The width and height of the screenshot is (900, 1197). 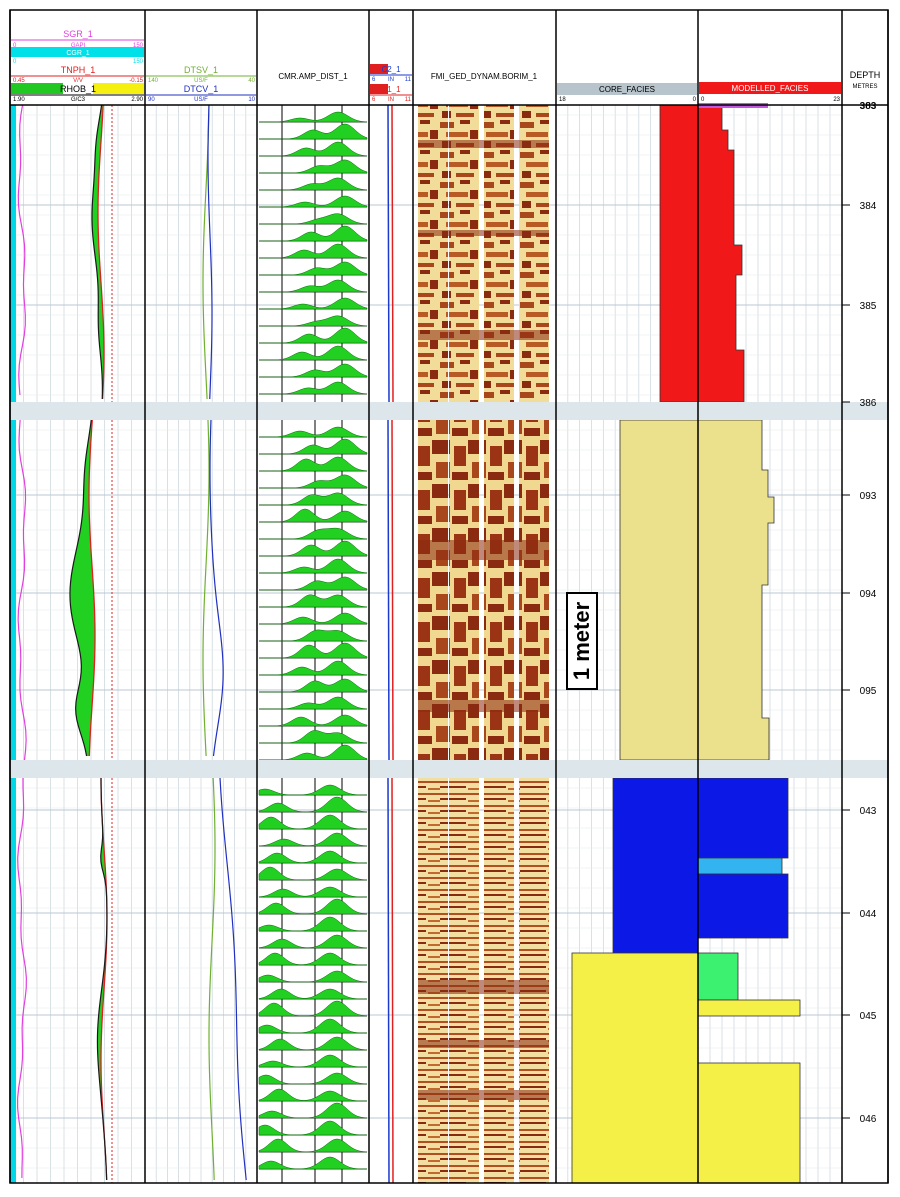 What do you see at coordinates (379, 69) in the screenshot?
I see `c2-header-swatch` at bounding box center [379, 69].